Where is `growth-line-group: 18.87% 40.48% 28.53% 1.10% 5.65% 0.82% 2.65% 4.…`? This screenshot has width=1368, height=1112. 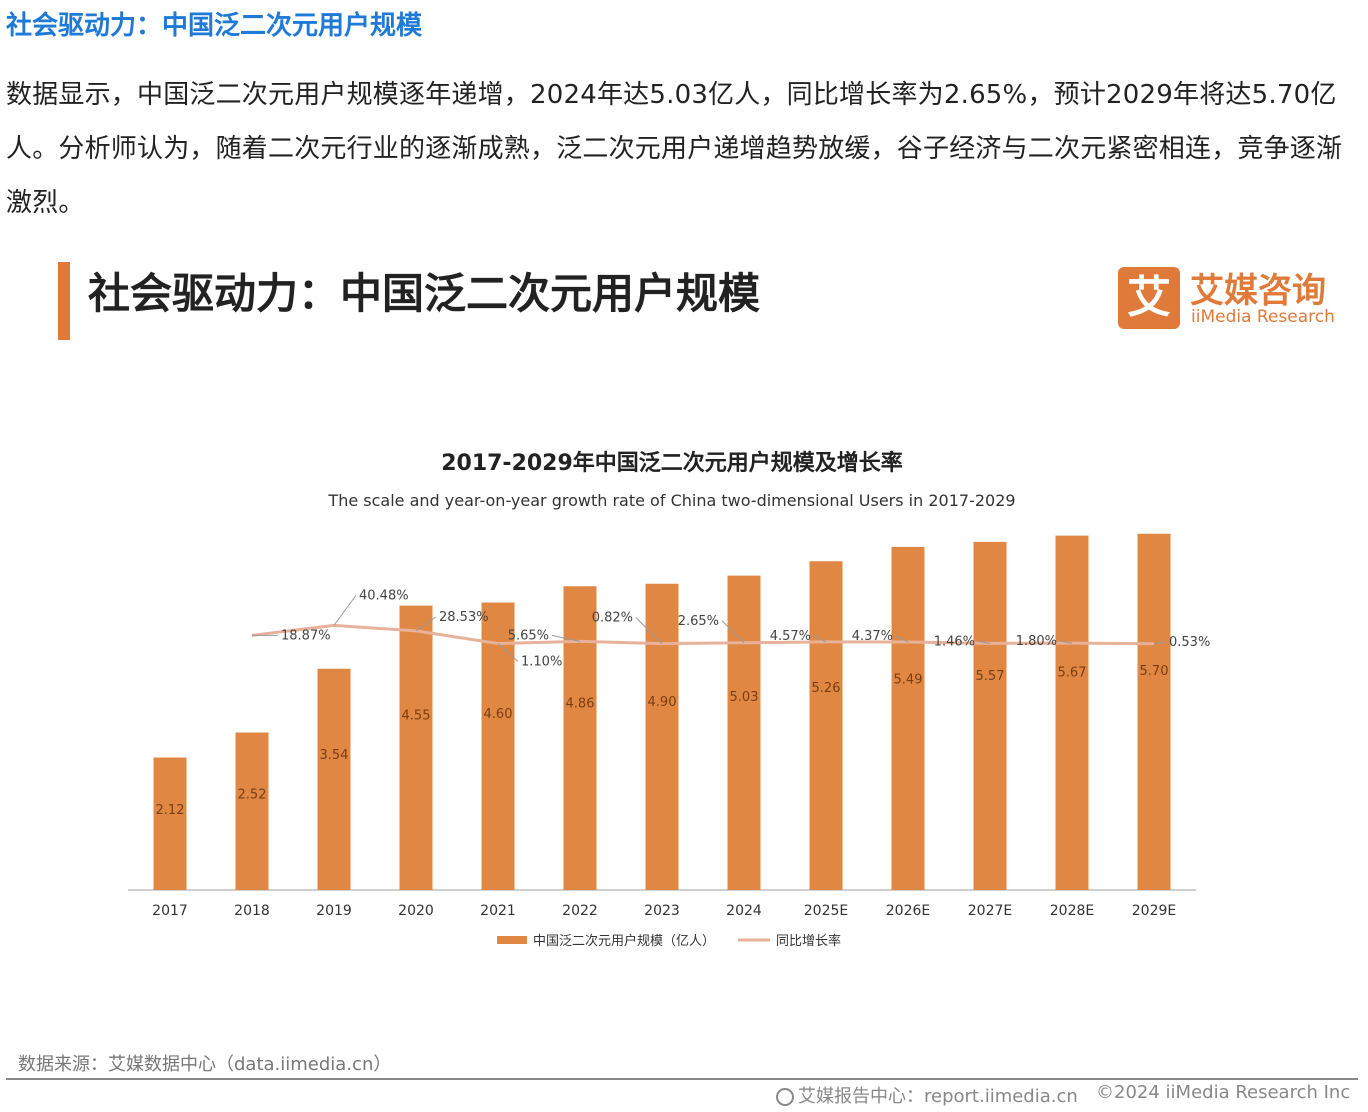 growth-line-group: 18.87% 40.48% 28.53% 1.10% 5.65% 0.82% 2.65% 4.… is located at coordinates (730, 628).